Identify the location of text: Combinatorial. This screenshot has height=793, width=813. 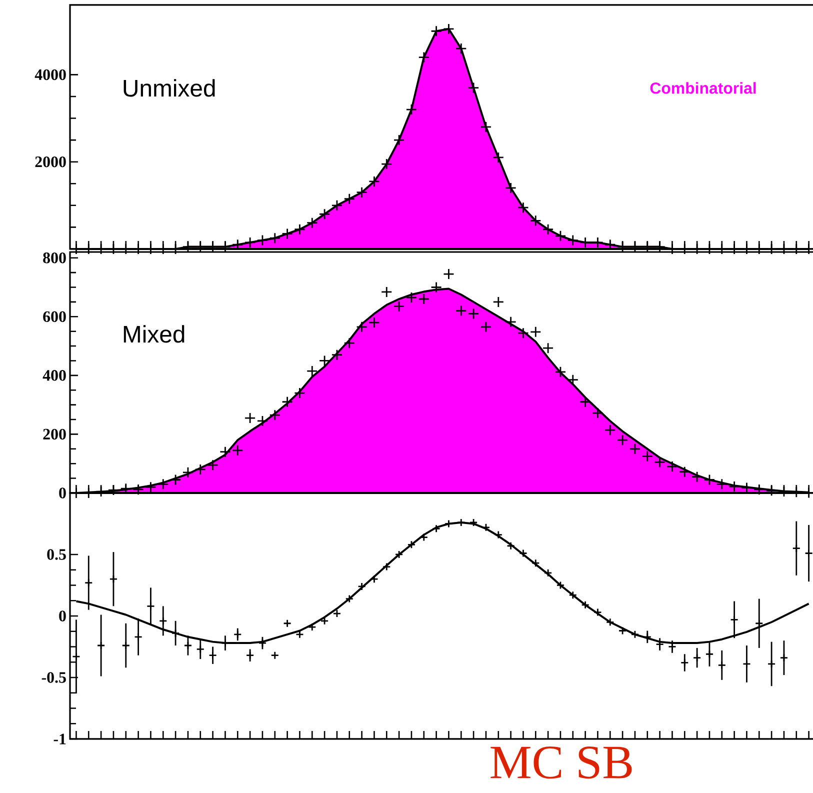
(703, 88).